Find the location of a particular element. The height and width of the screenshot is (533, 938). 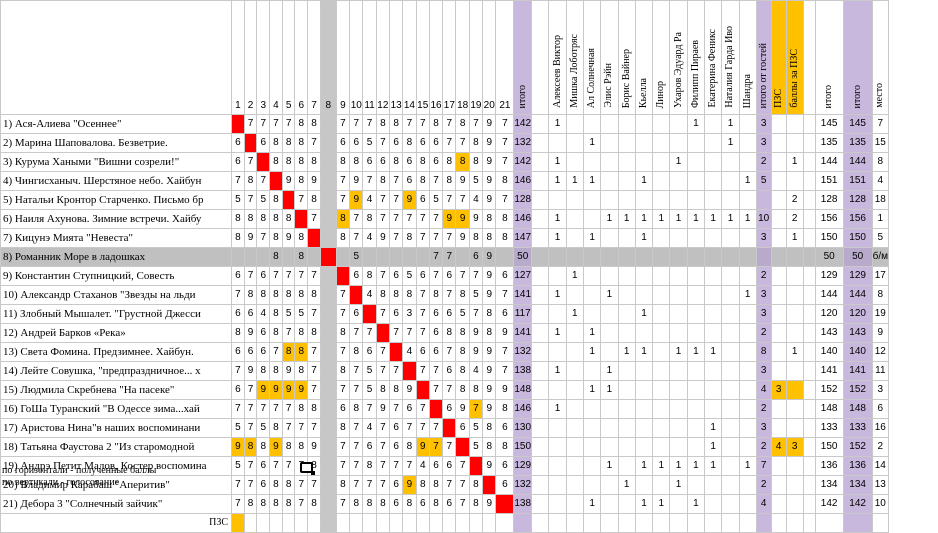

judge-header: 19 is located at coordinates (476, 57).